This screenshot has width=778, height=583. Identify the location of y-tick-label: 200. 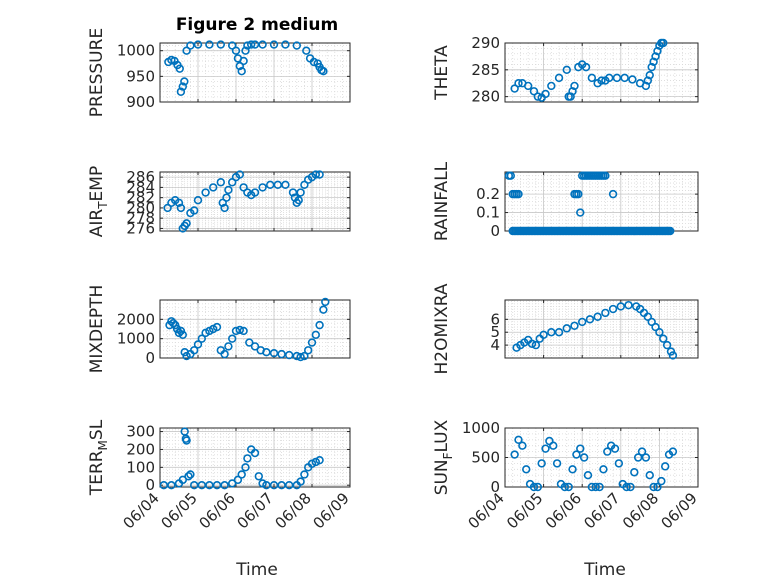
(140, 449).